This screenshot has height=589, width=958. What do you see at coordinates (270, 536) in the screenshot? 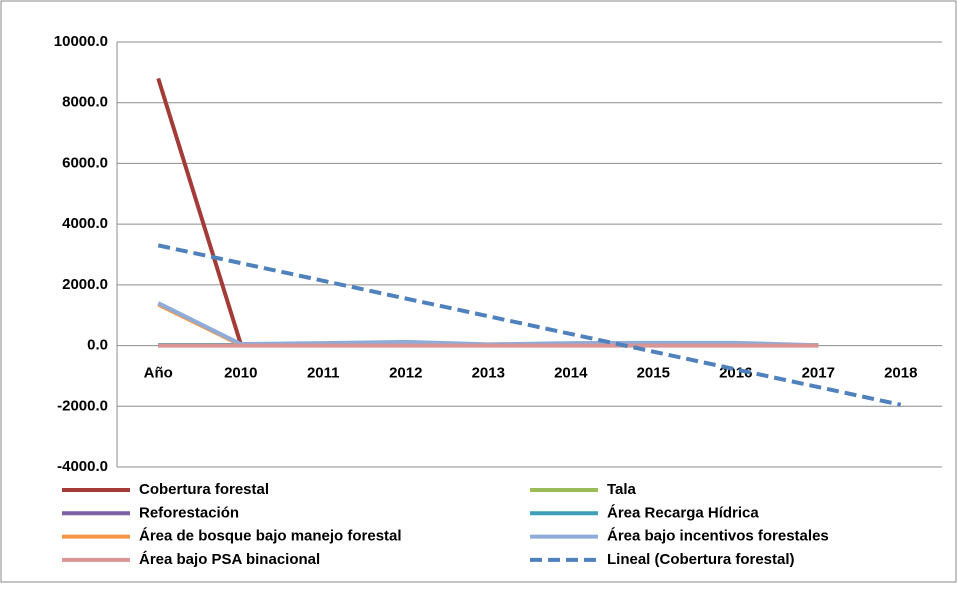
I see `legend-label: Área de bosque bajo manejo forestal` at bounding box center [270, 536].